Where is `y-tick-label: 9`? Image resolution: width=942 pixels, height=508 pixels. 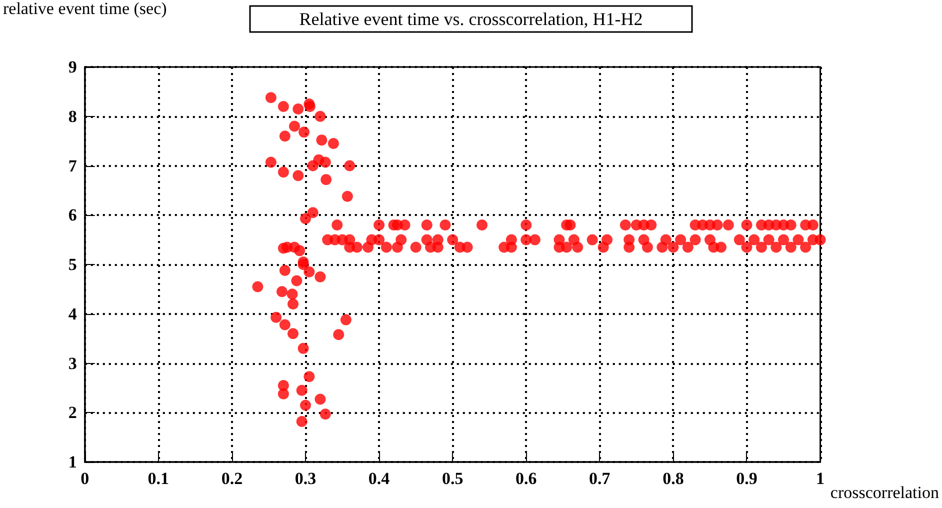 y-tick-label: 9 is located at coordinates (72, 67).